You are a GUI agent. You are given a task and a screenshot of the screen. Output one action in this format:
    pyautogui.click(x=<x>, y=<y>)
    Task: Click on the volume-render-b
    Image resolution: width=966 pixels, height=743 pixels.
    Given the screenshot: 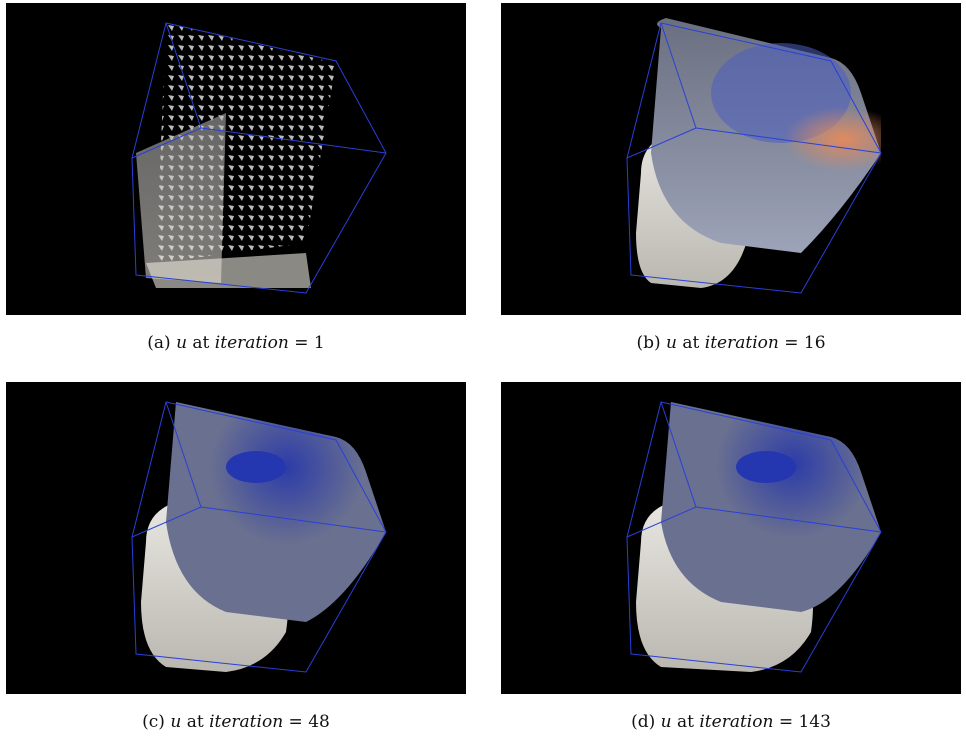 What is the action you would take?
    pyautogui.click(x=754, y=156)
    